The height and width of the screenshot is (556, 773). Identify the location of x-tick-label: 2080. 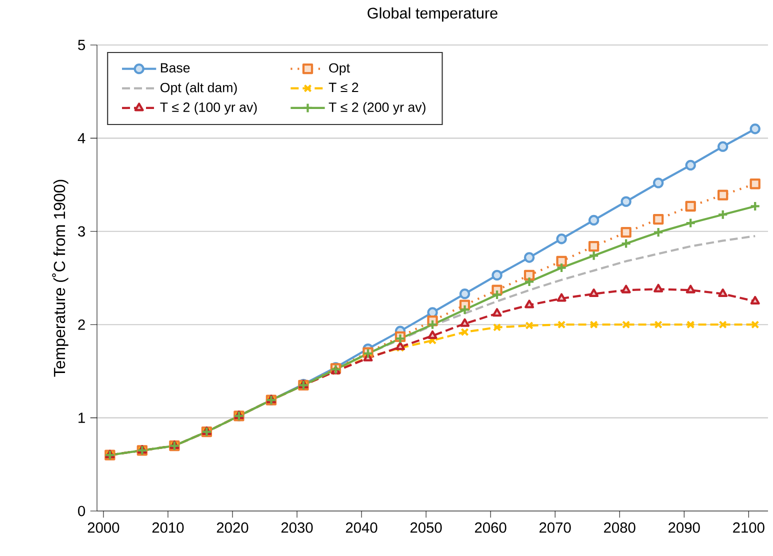
(620, 527).